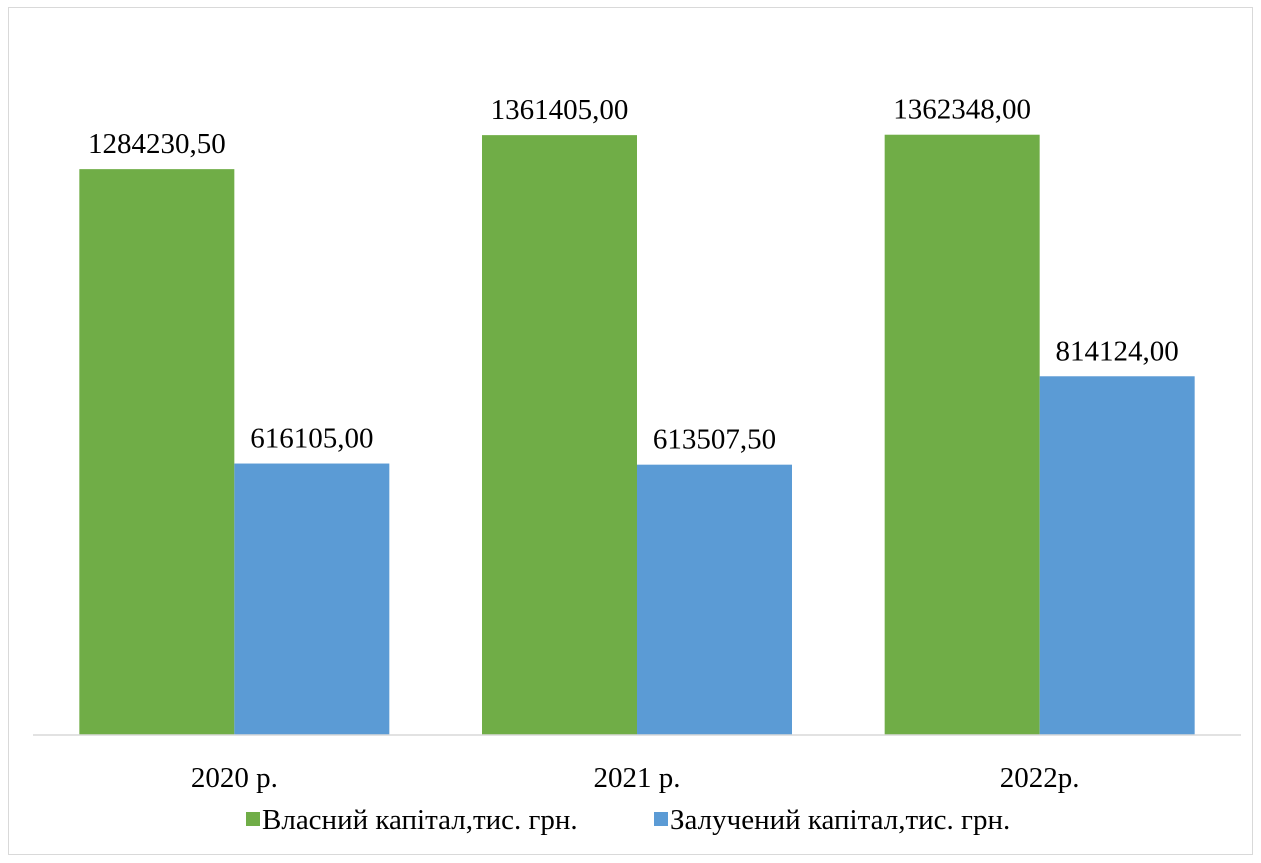  I want to click on data-label: 1284230,50, so click(157, 144).